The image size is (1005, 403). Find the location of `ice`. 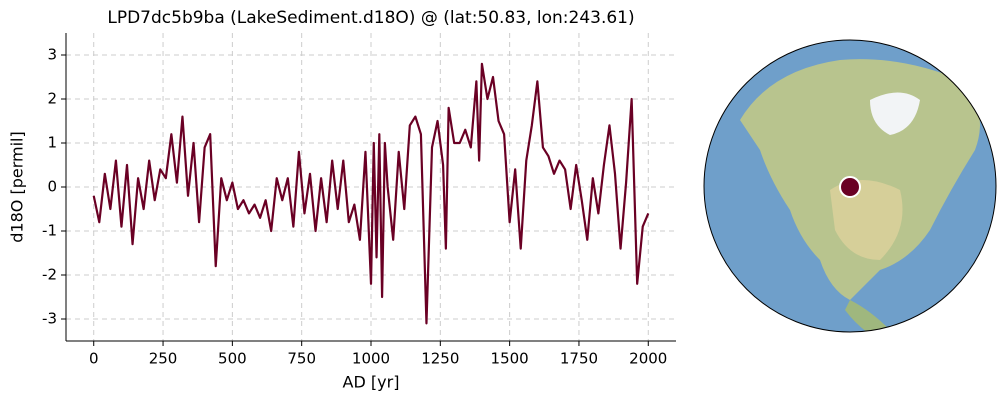

ice is located at coordinates (895, 113).